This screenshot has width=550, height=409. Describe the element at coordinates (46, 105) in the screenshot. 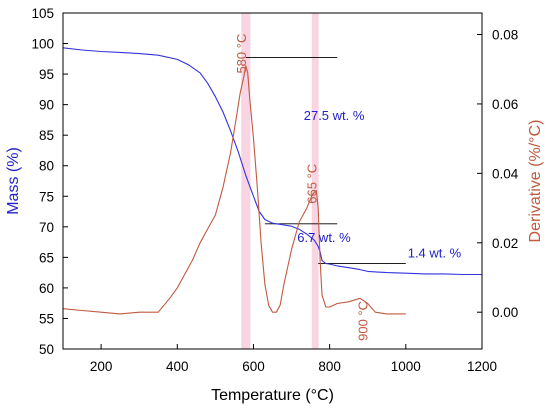

I see `y-left-tick-label-8: 90` at that location.